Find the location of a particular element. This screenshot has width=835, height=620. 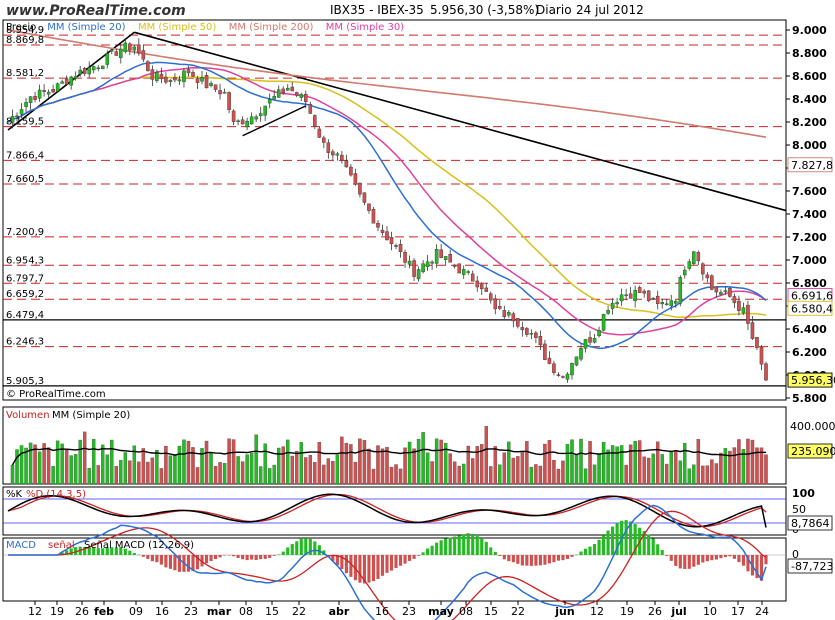

stoch-value-text: 8,7864 is located at coordinates (810, 523).